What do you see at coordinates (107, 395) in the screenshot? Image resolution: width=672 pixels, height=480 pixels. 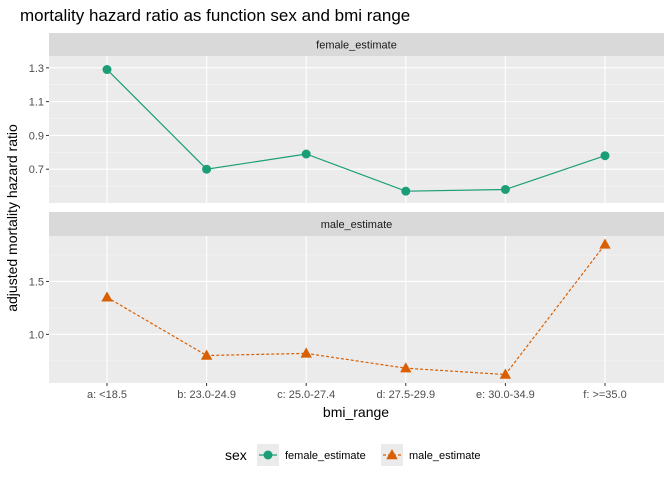 I see `x-tick-label: a: <18.5` at bounding box center [107, 395].